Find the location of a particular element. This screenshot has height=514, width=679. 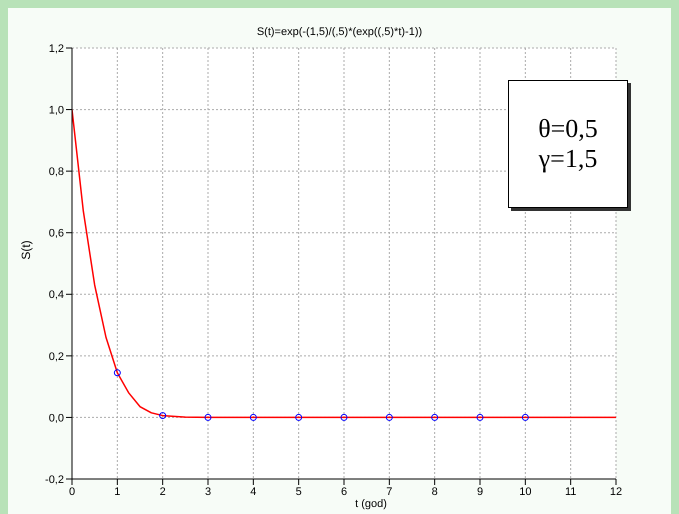

annotation: γ=1,5 is located at coordinates (568, 159).